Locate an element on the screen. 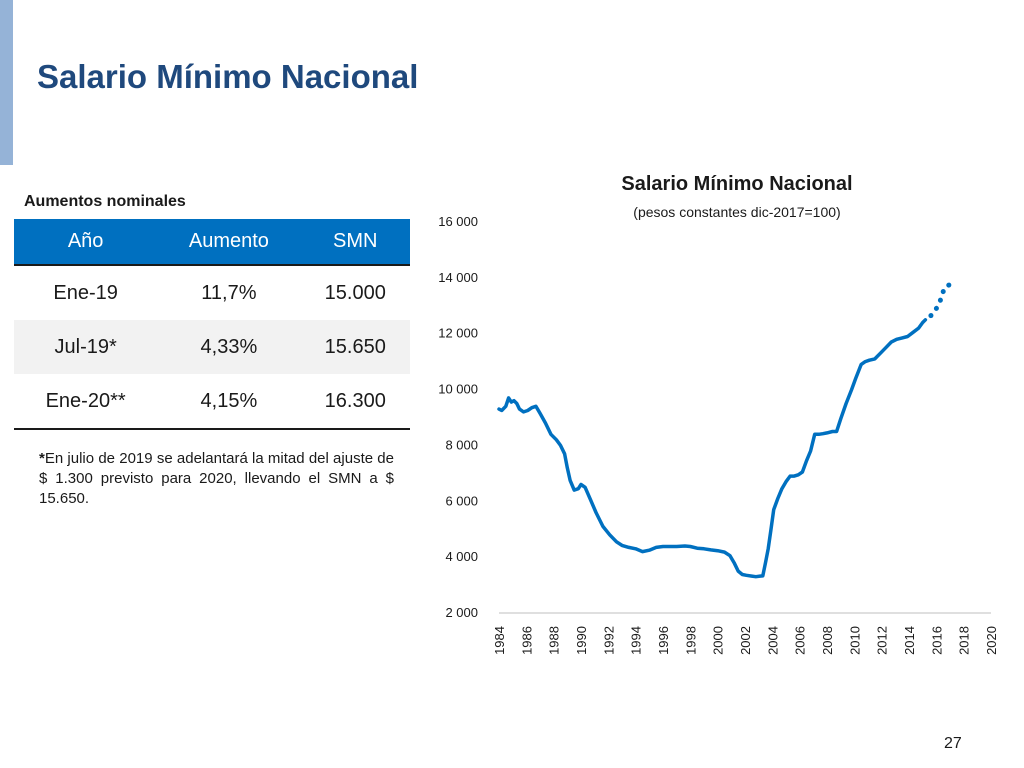  cell-smn: 15.000 is located at coordinates (355, 292).